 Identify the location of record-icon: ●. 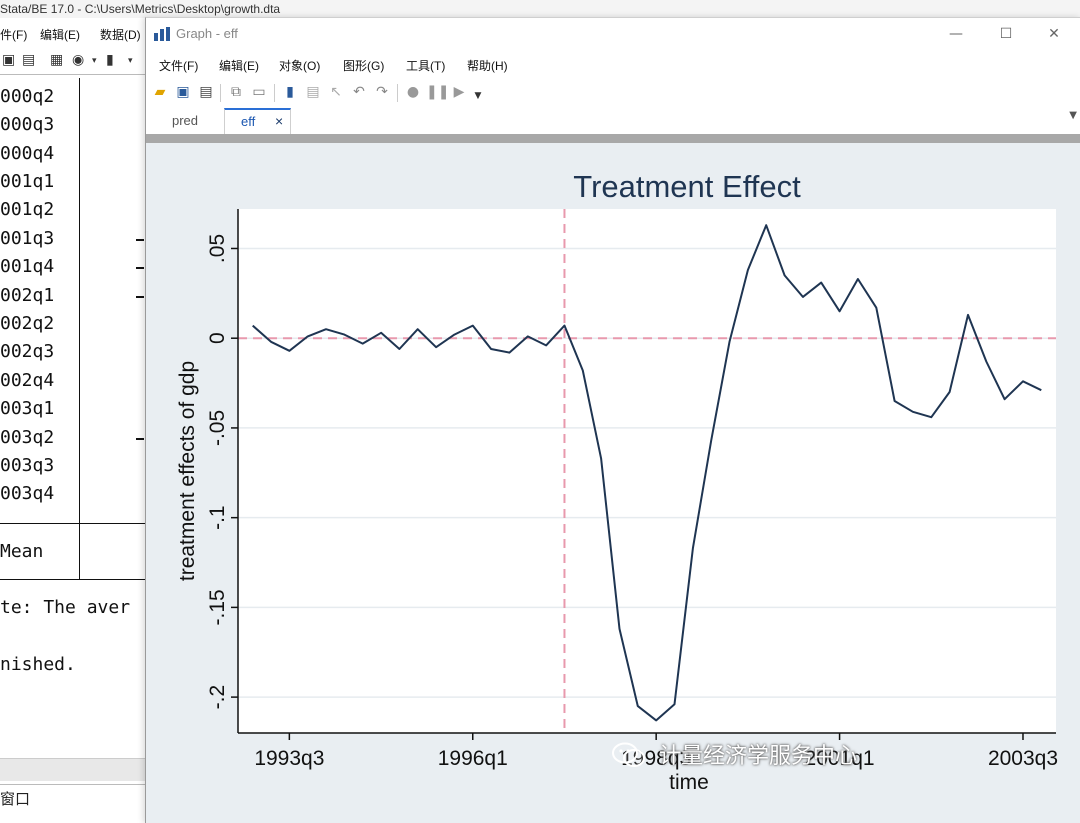
(413, 92).